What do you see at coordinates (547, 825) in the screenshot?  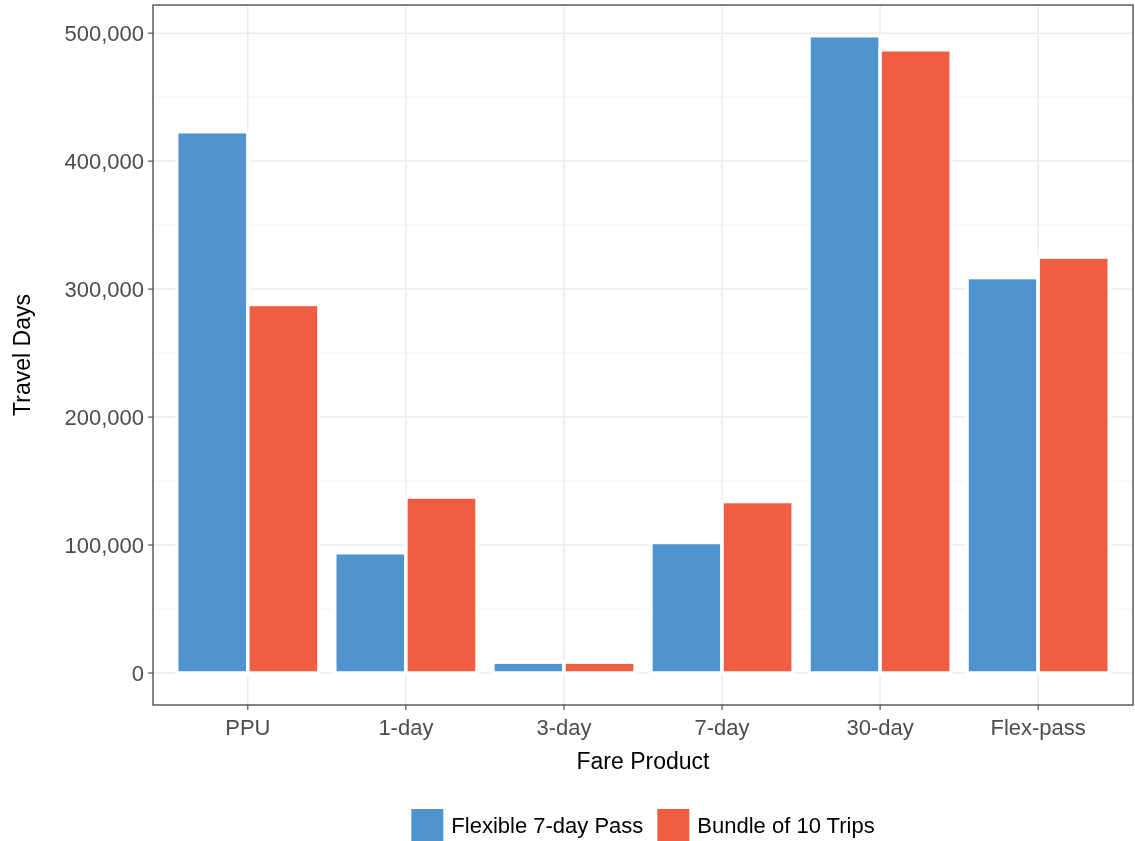 I see `legend-label: Flexible 7-day Pass` at bounding box center [547, 825].